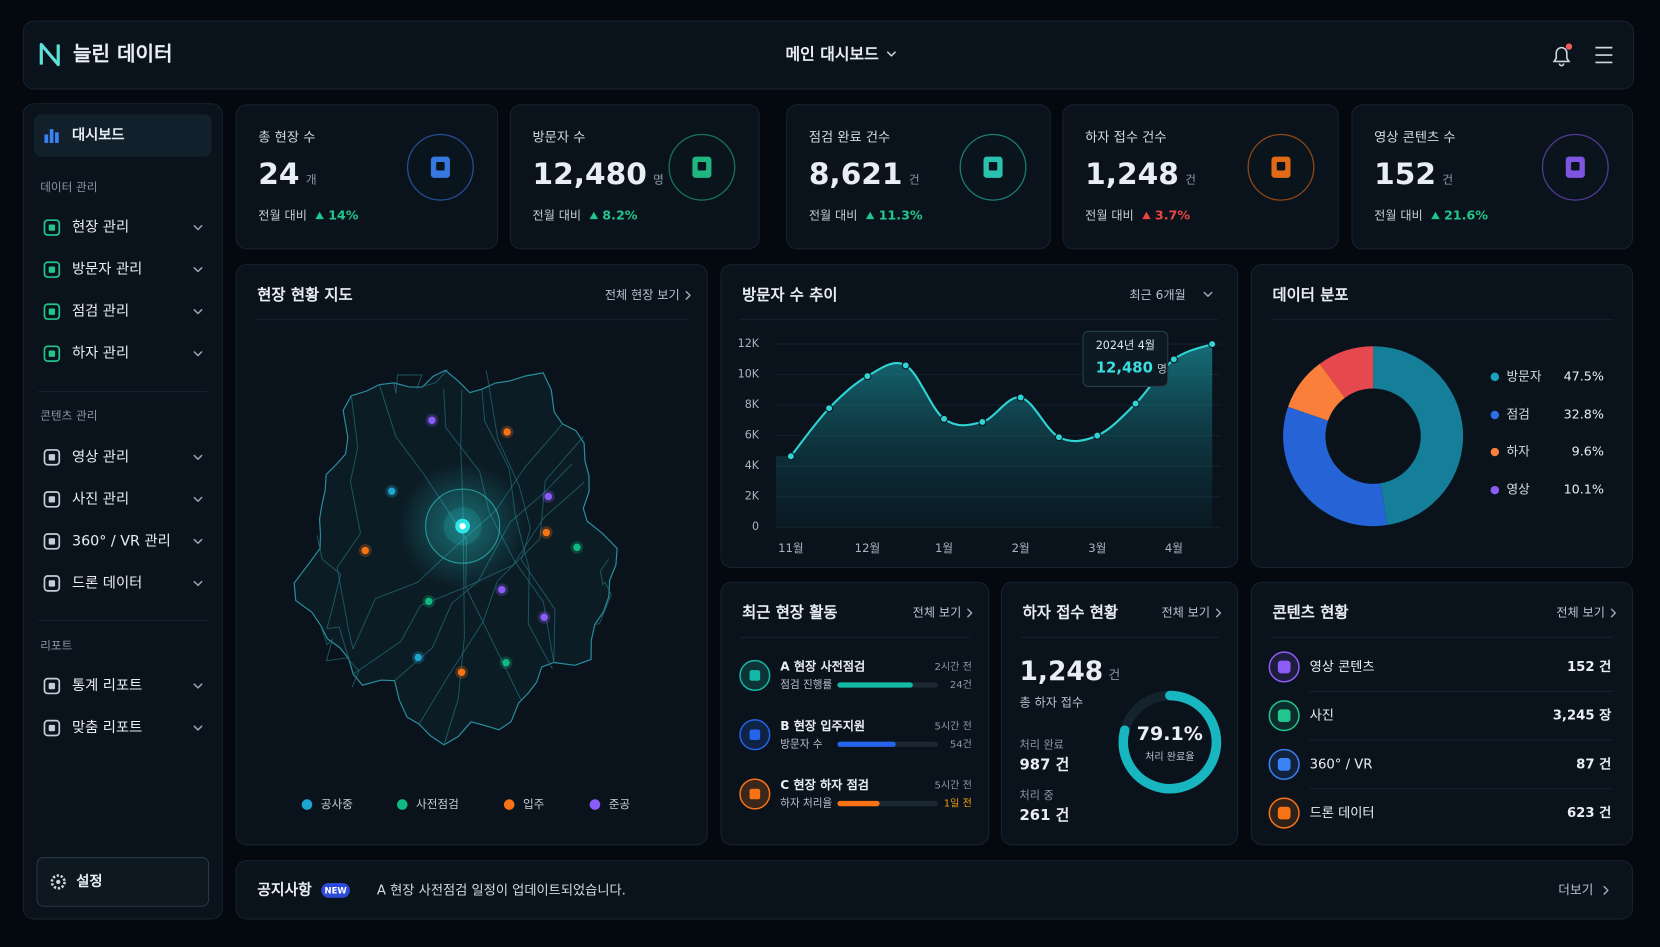  I want to click on notification-icon, so click(1561, 56).